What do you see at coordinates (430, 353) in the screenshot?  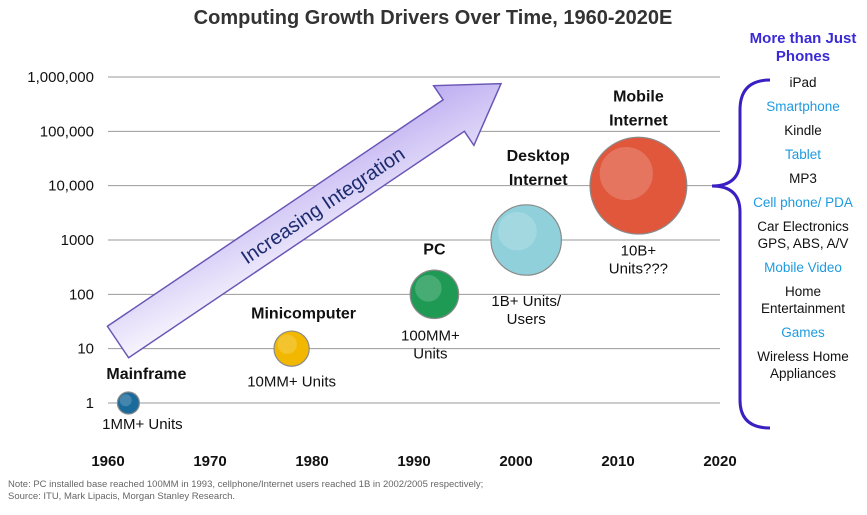 I see `pc-units-label: Units` at bounding box center [430, 353].